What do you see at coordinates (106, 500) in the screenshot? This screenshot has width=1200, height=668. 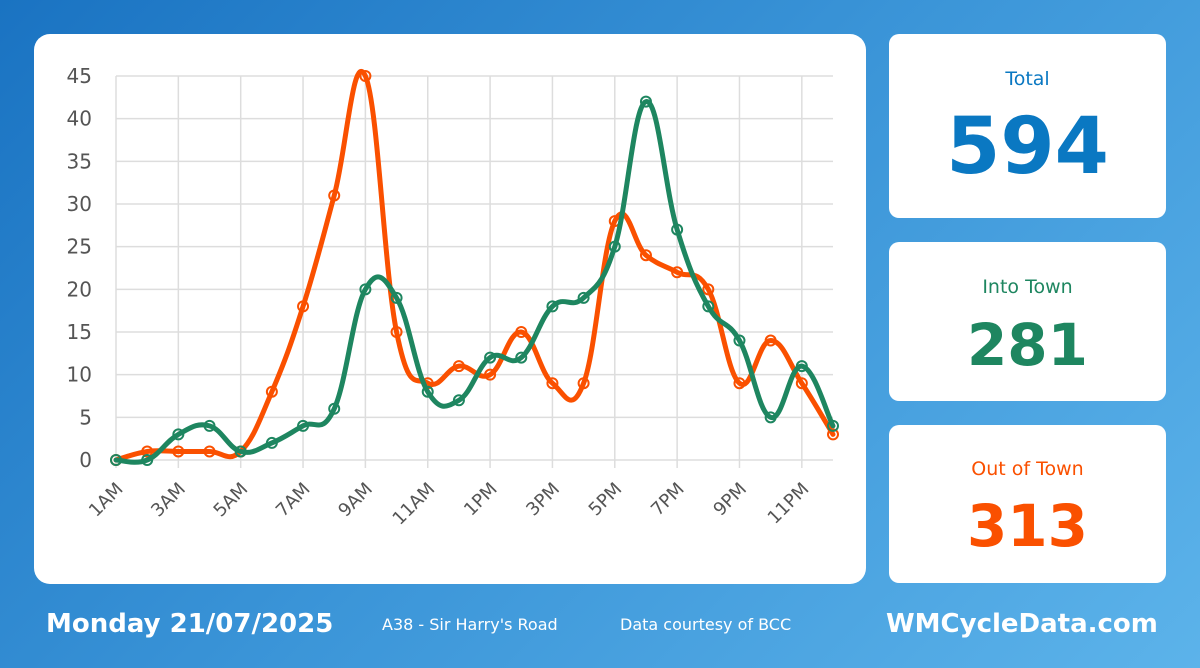 I see `x-tick-label: 1AM` at bounding box center [106, 500].